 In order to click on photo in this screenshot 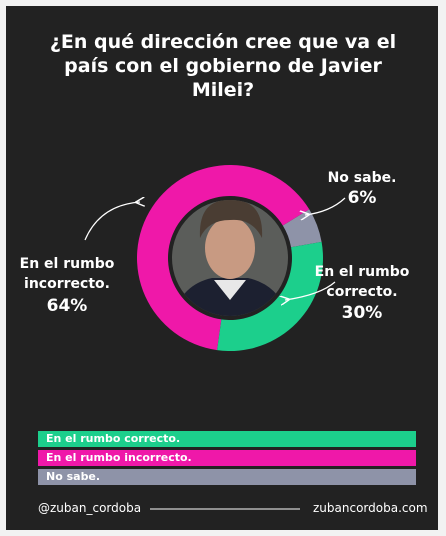, I will do `click(230, 258)`.